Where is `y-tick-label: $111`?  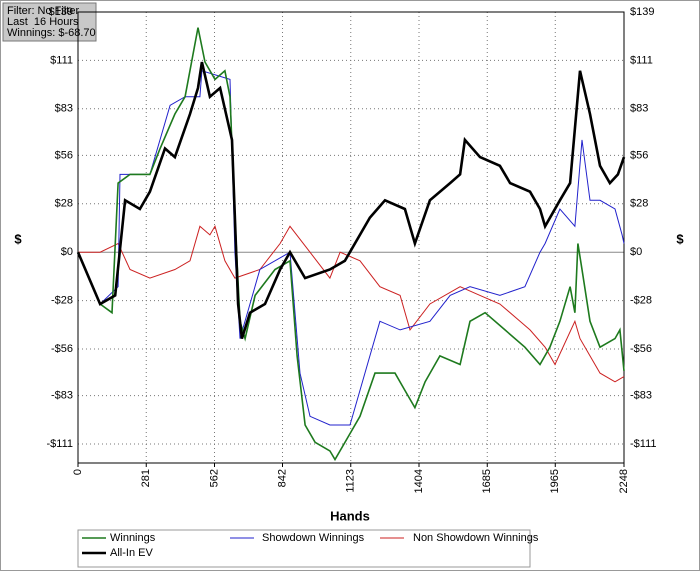
y-tick-label: $111 is located at coordinates (61, 60).